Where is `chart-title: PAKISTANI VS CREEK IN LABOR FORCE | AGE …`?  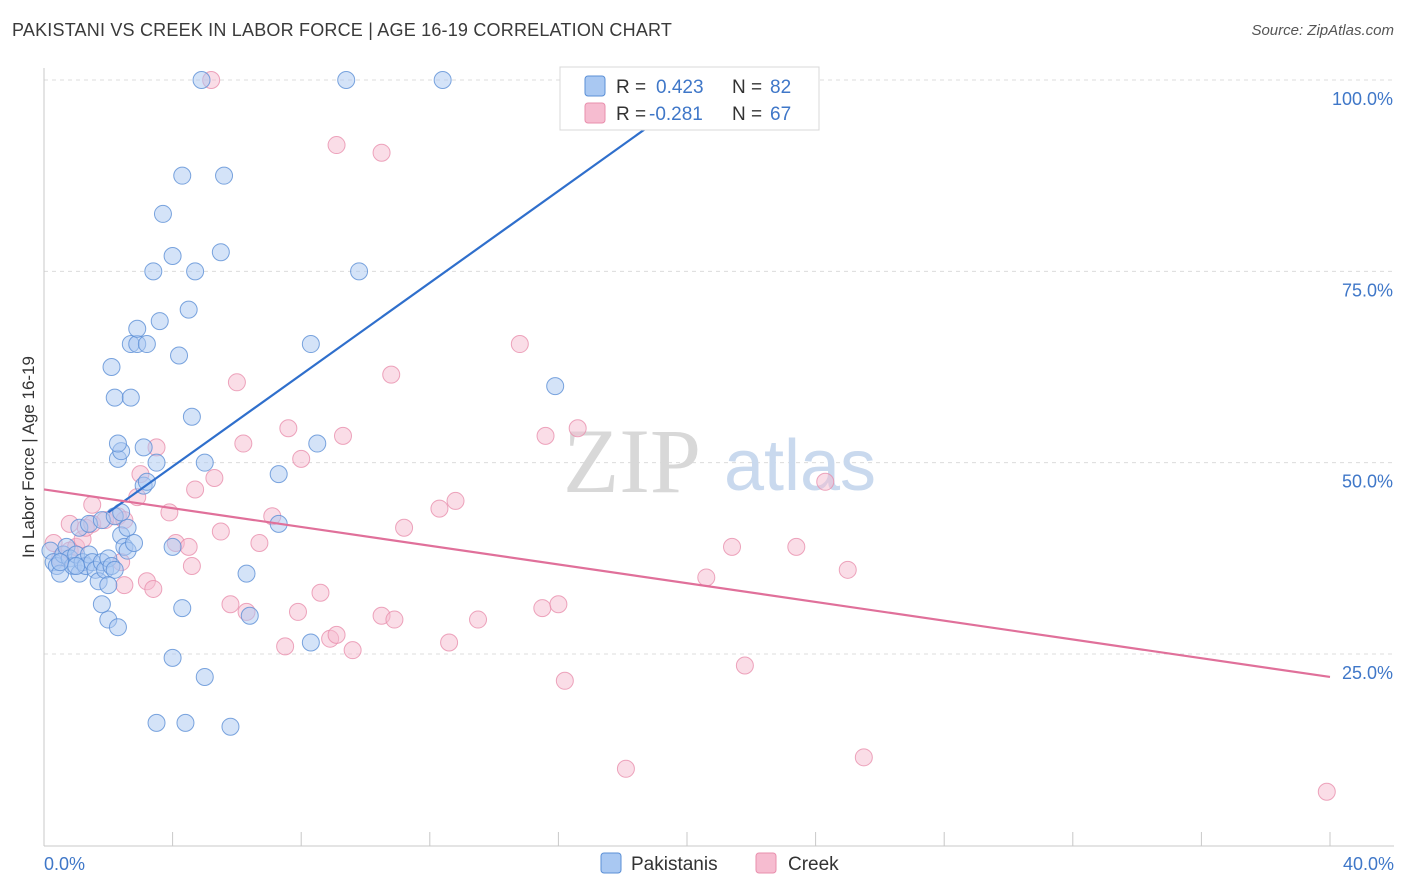
chart-title: PAKISTANI VS CREEK IN LABOR FORCE | AGE … is located at coordinates (342, 30).